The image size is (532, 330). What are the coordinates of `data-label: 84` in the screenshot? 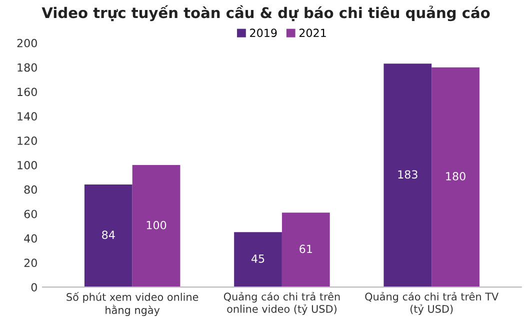 It's located at (108, 235).